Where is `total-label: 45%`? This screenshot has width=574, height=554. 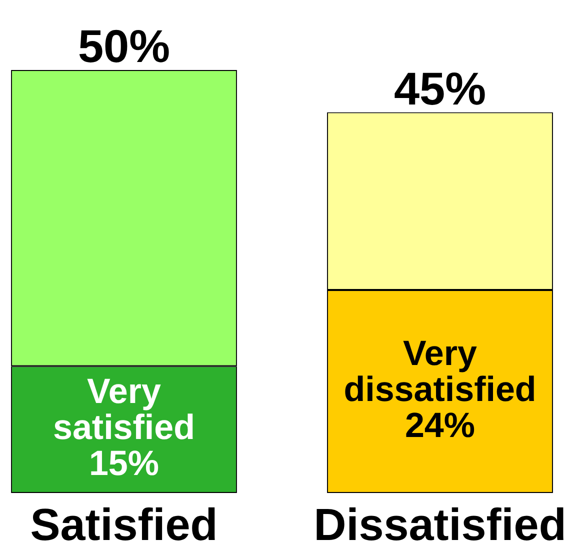 total-label: 45% is located at coordinates (440, 88).